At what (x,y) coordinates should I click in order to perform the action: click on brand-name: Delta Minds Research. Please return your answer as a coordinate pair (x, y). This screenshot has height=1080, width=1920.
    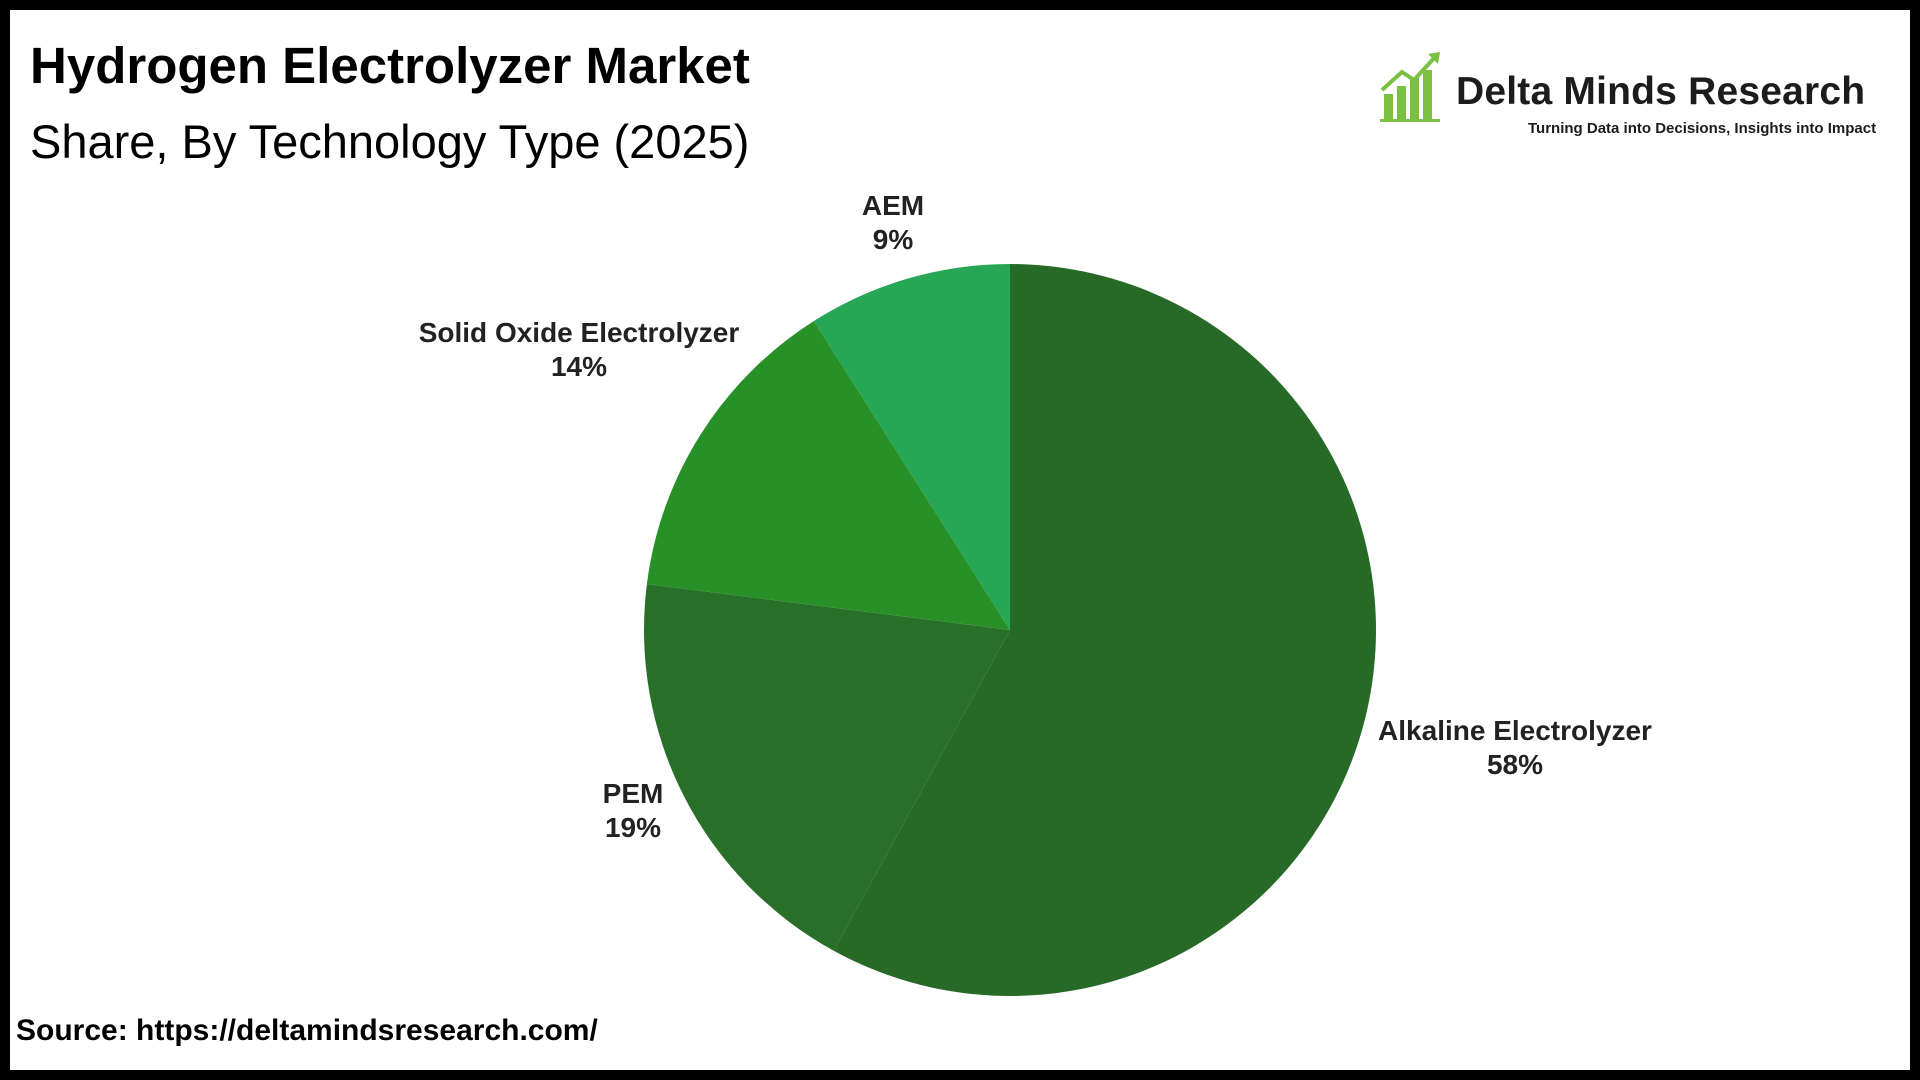
    Looking at the image, I should click on (1661, 91).